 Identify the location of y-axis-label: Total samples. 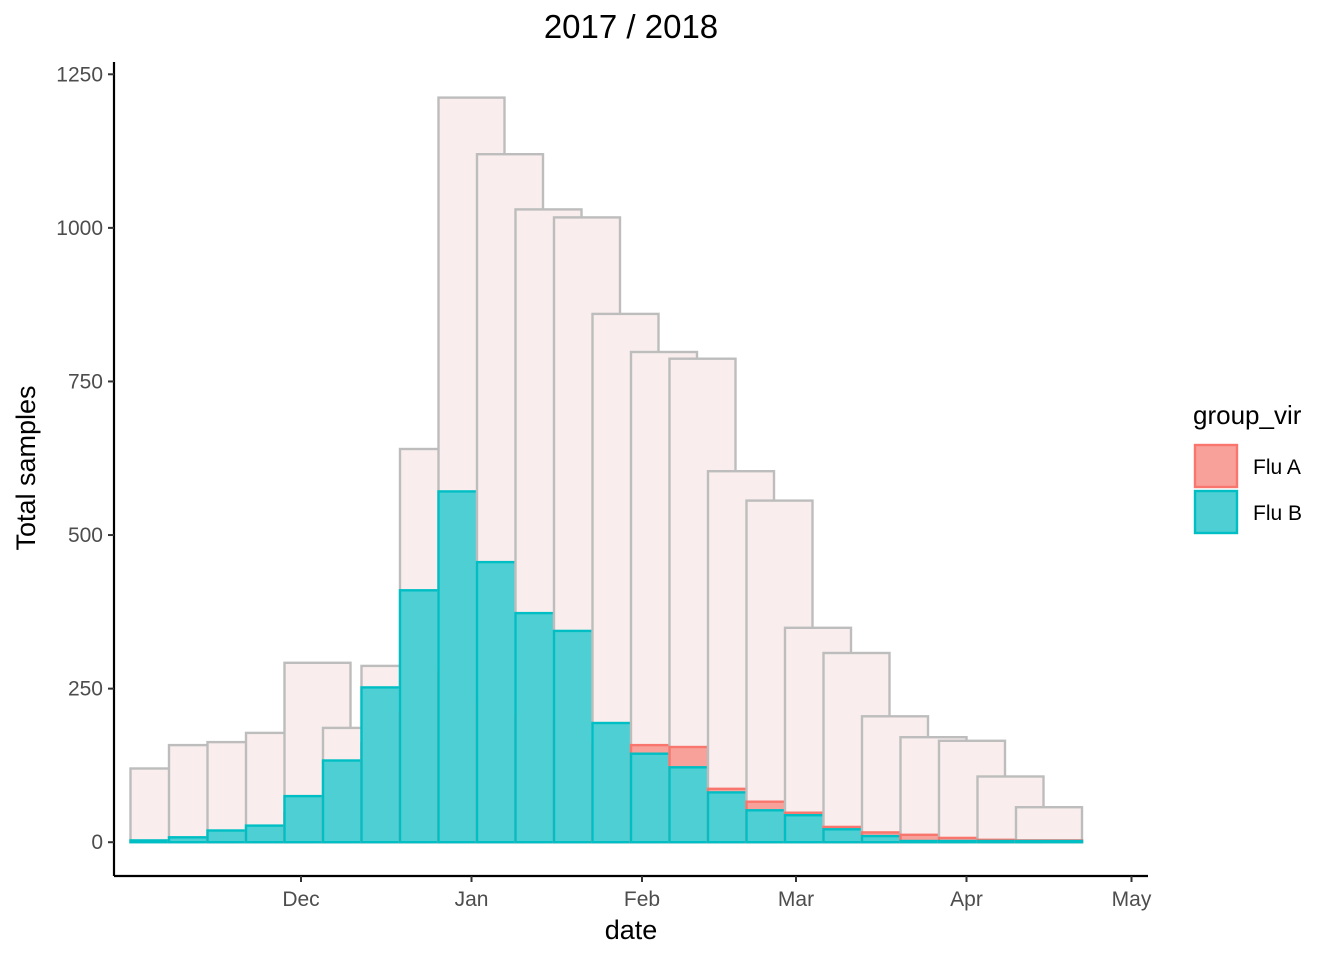
(26, 467).